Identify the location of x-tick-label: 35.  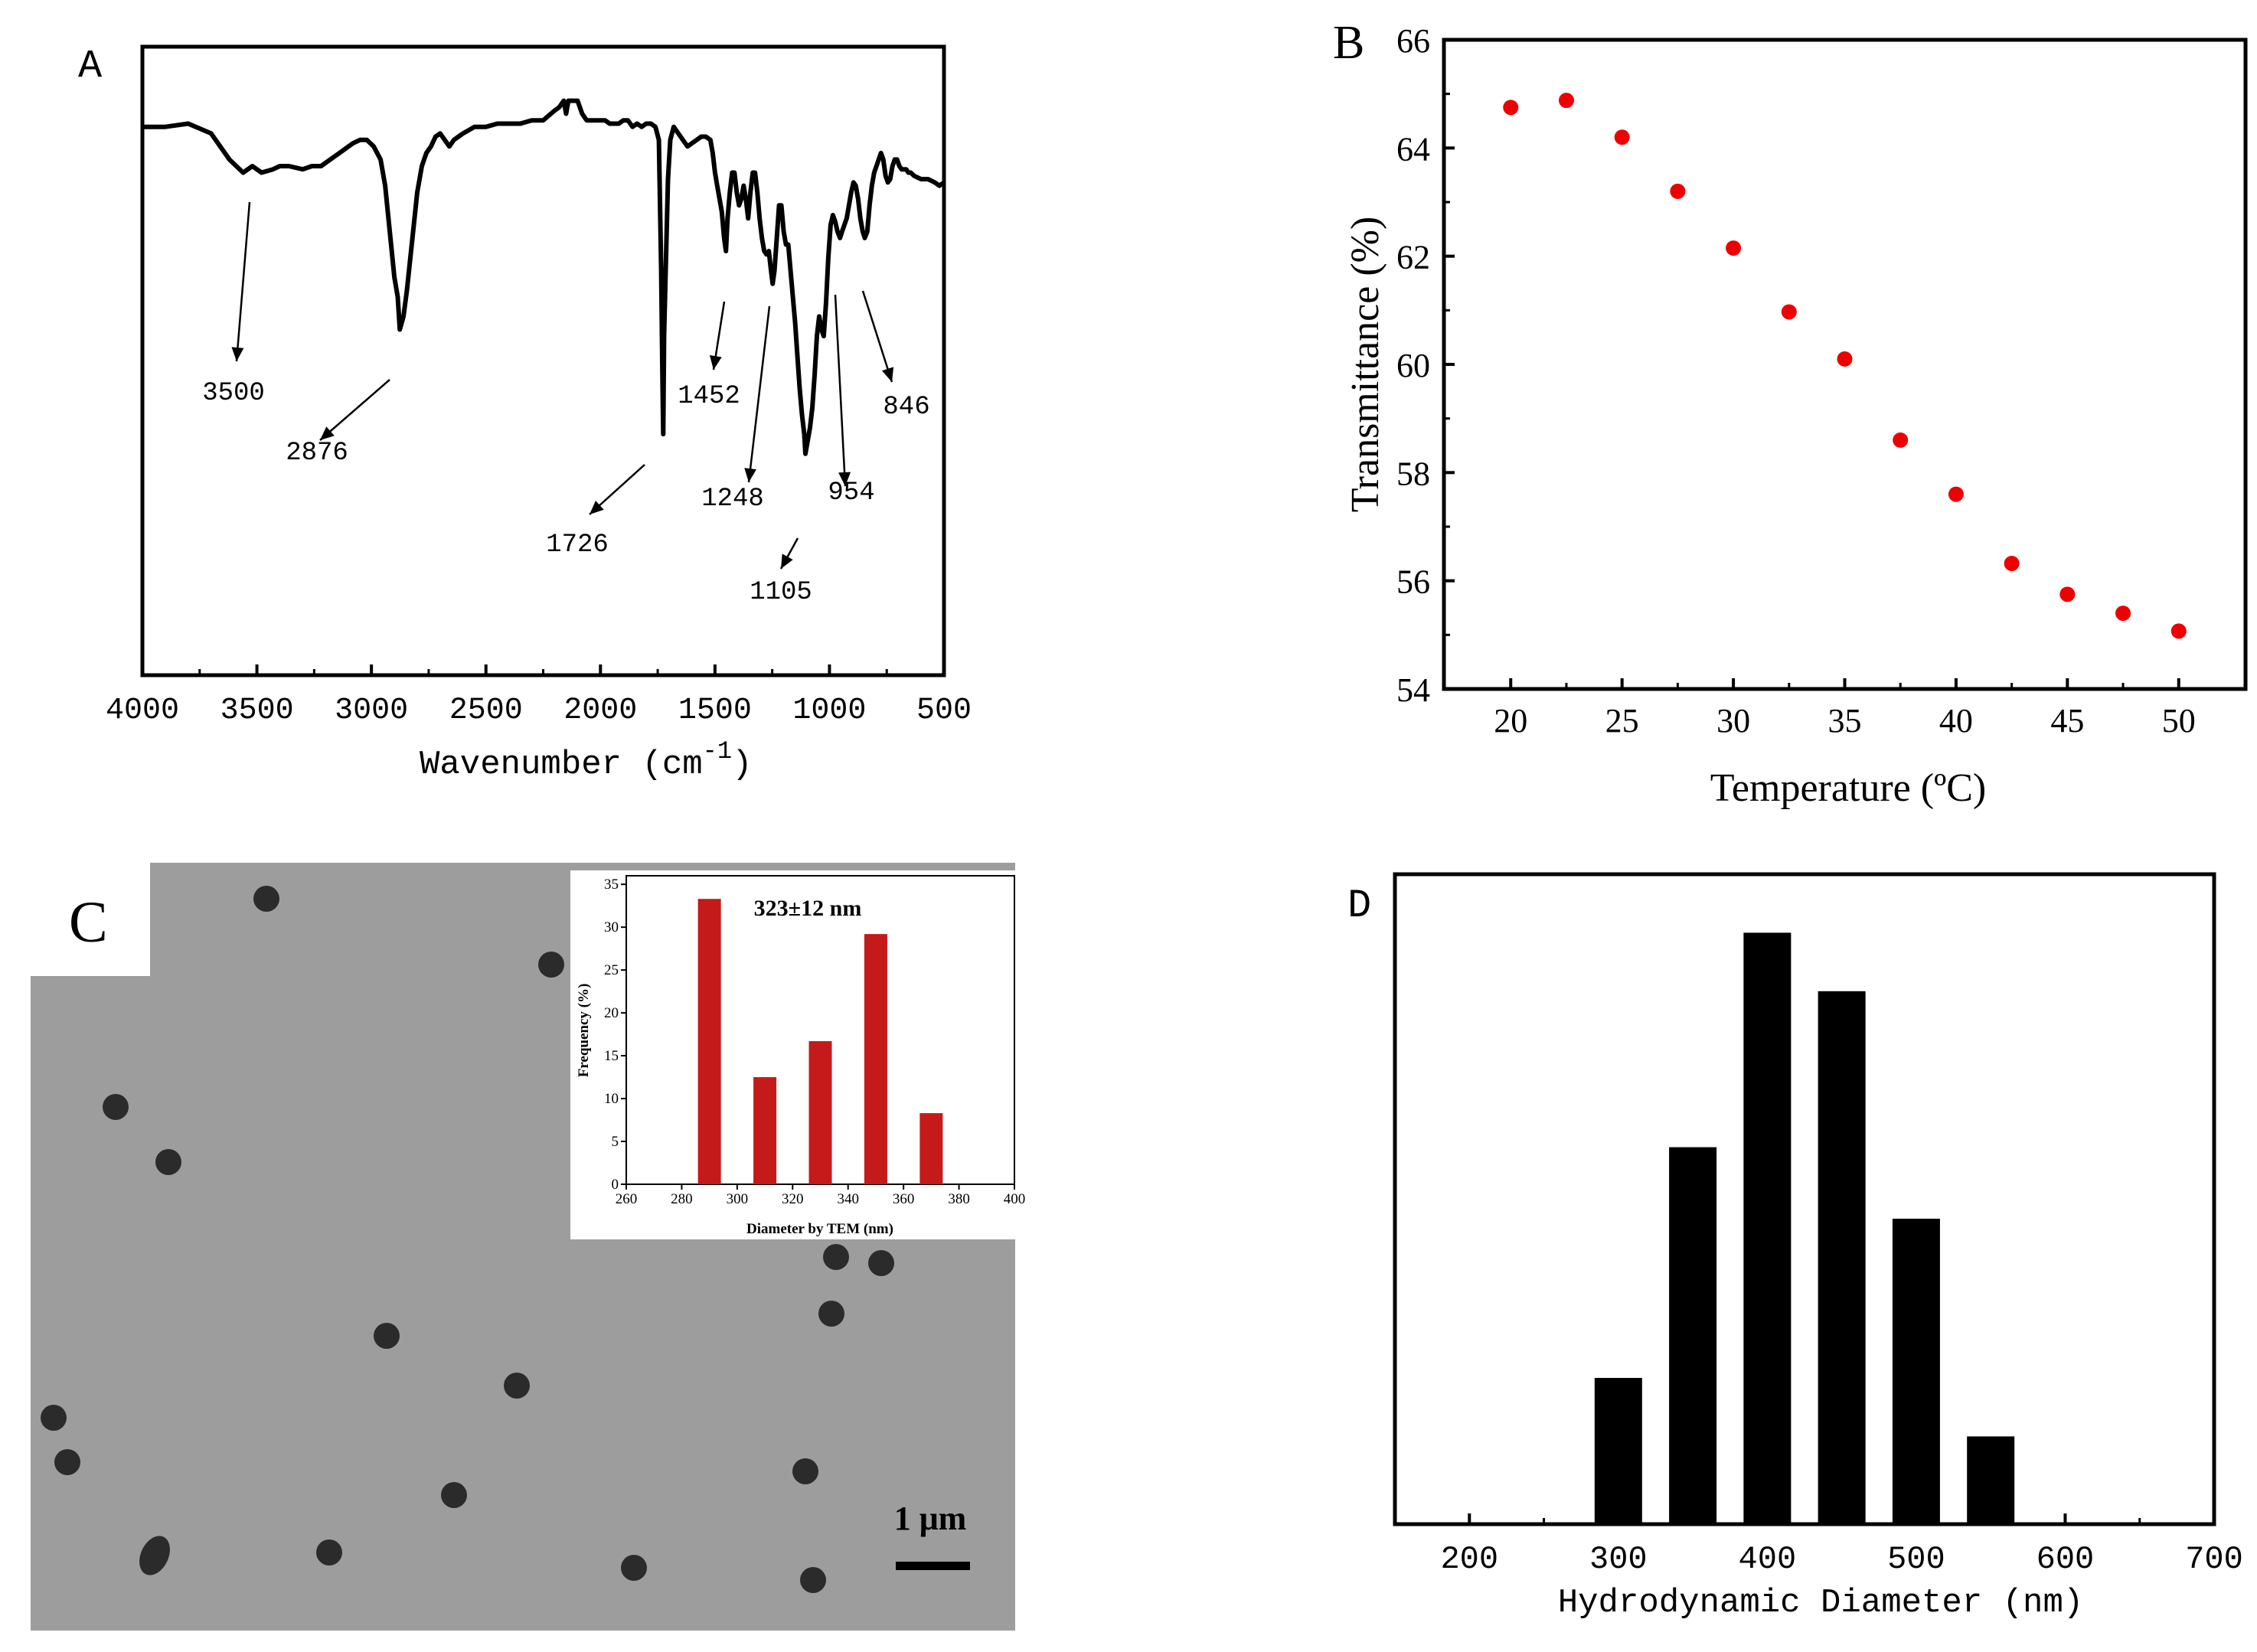
(1845, 721).